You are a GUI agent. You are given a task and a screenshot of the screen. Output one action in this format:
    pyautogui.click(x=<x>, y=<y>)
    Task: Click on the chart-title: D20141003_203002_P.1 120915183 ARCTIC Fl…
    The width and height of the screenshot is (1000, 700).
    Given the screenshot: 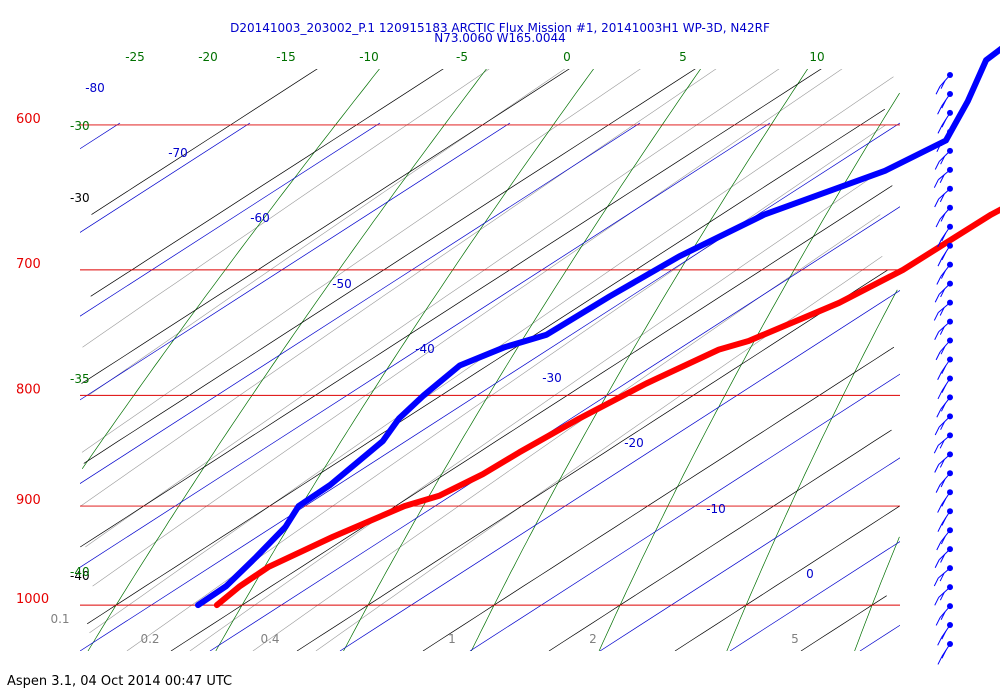 What is the action you would take?
    pyautogui.click(x=500, y=28)
    